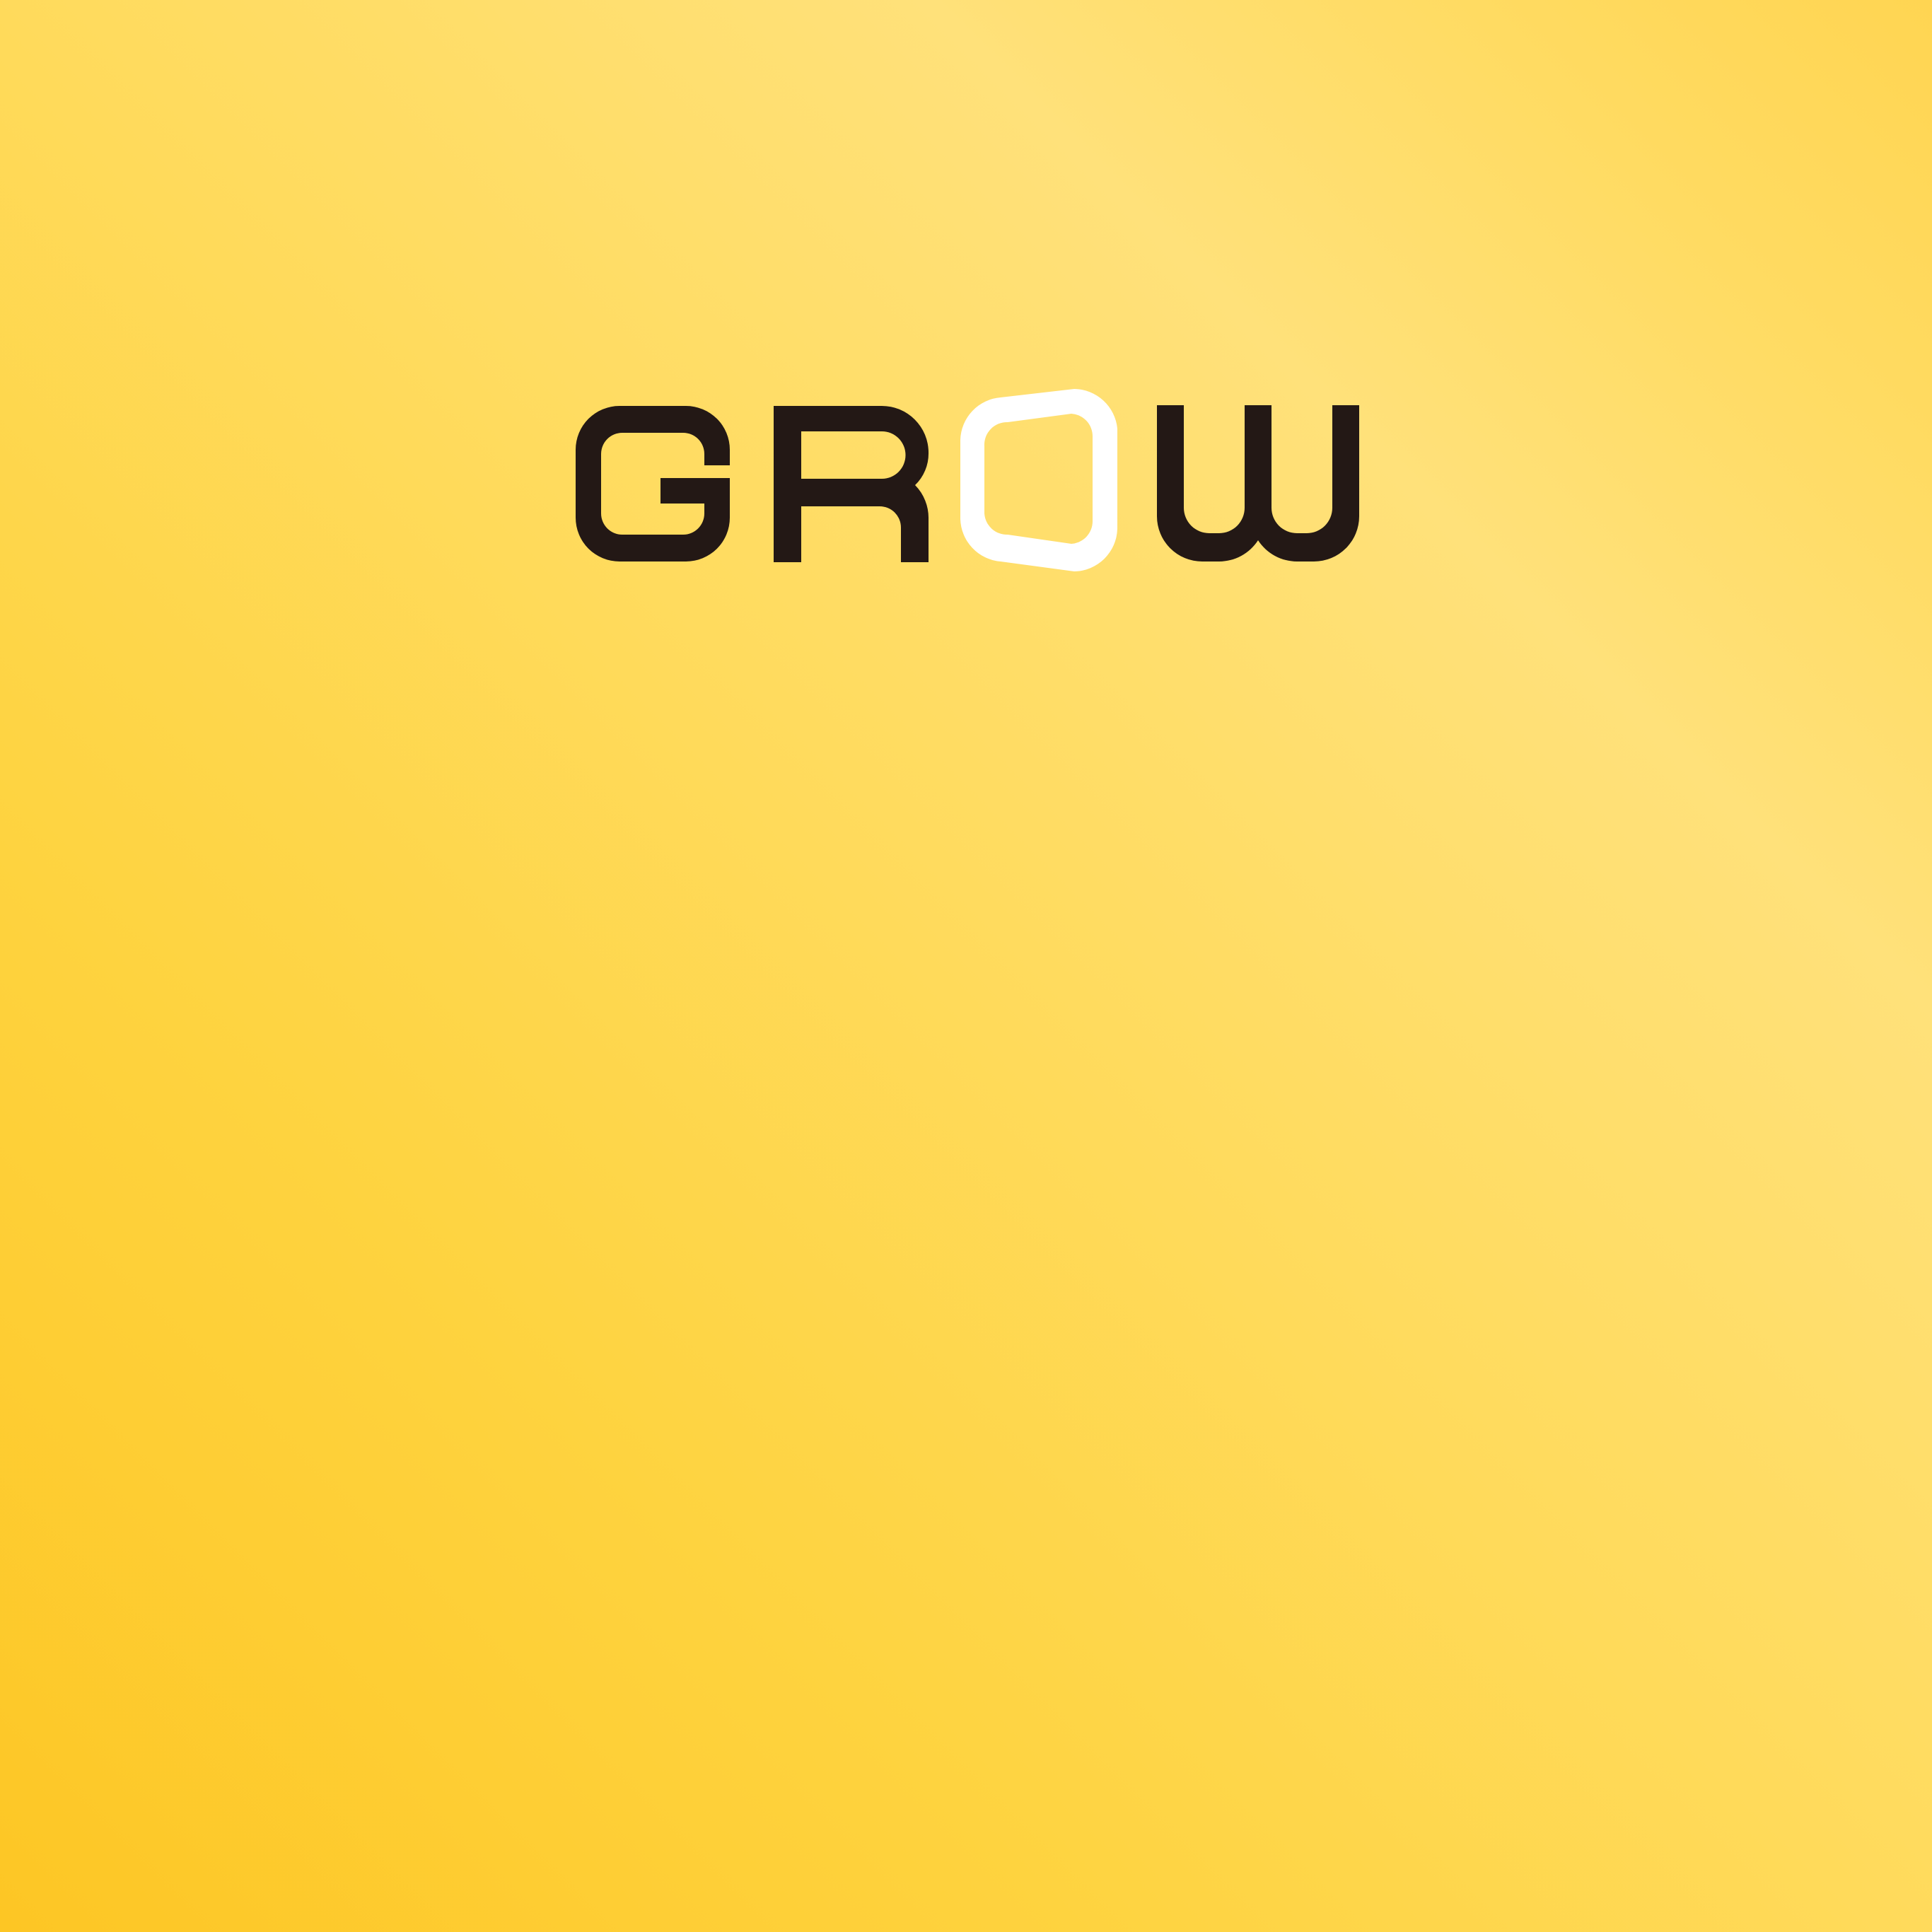  I want to click on grow-logo: GROW, so click(969, 483).